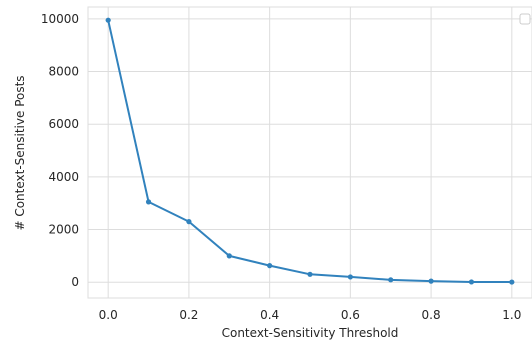  What do you see at coordinates (63, 230) in the screenshot?
I see `y-tick-label: 2000` at bounding box center [63, 230].